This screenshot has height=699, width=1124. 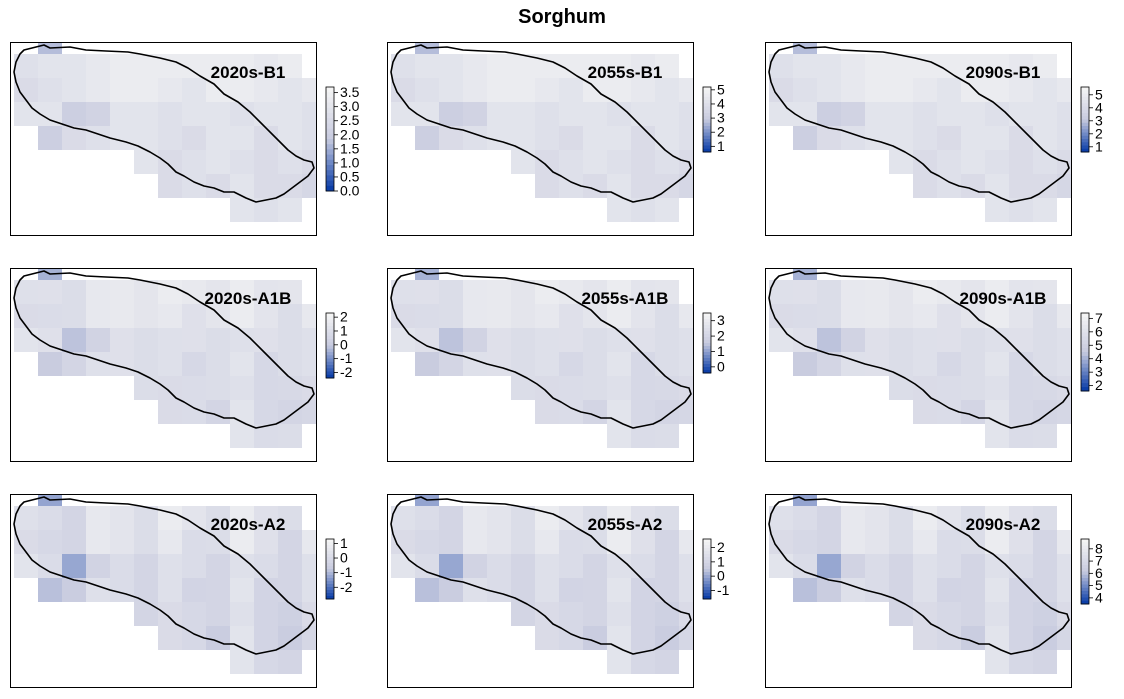 I want to click on colorbar-tick-label: 2, so click(x=721, y=336).